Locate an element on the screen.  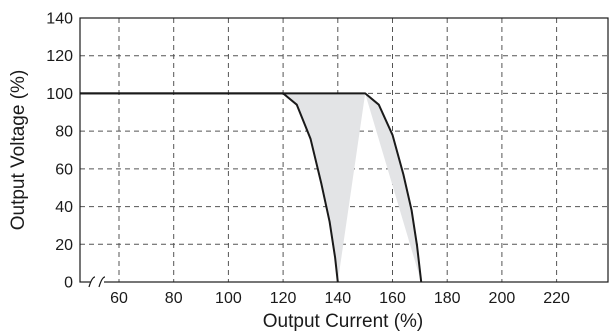
y-tick-label: 0 is located at coordinates (68, 283).